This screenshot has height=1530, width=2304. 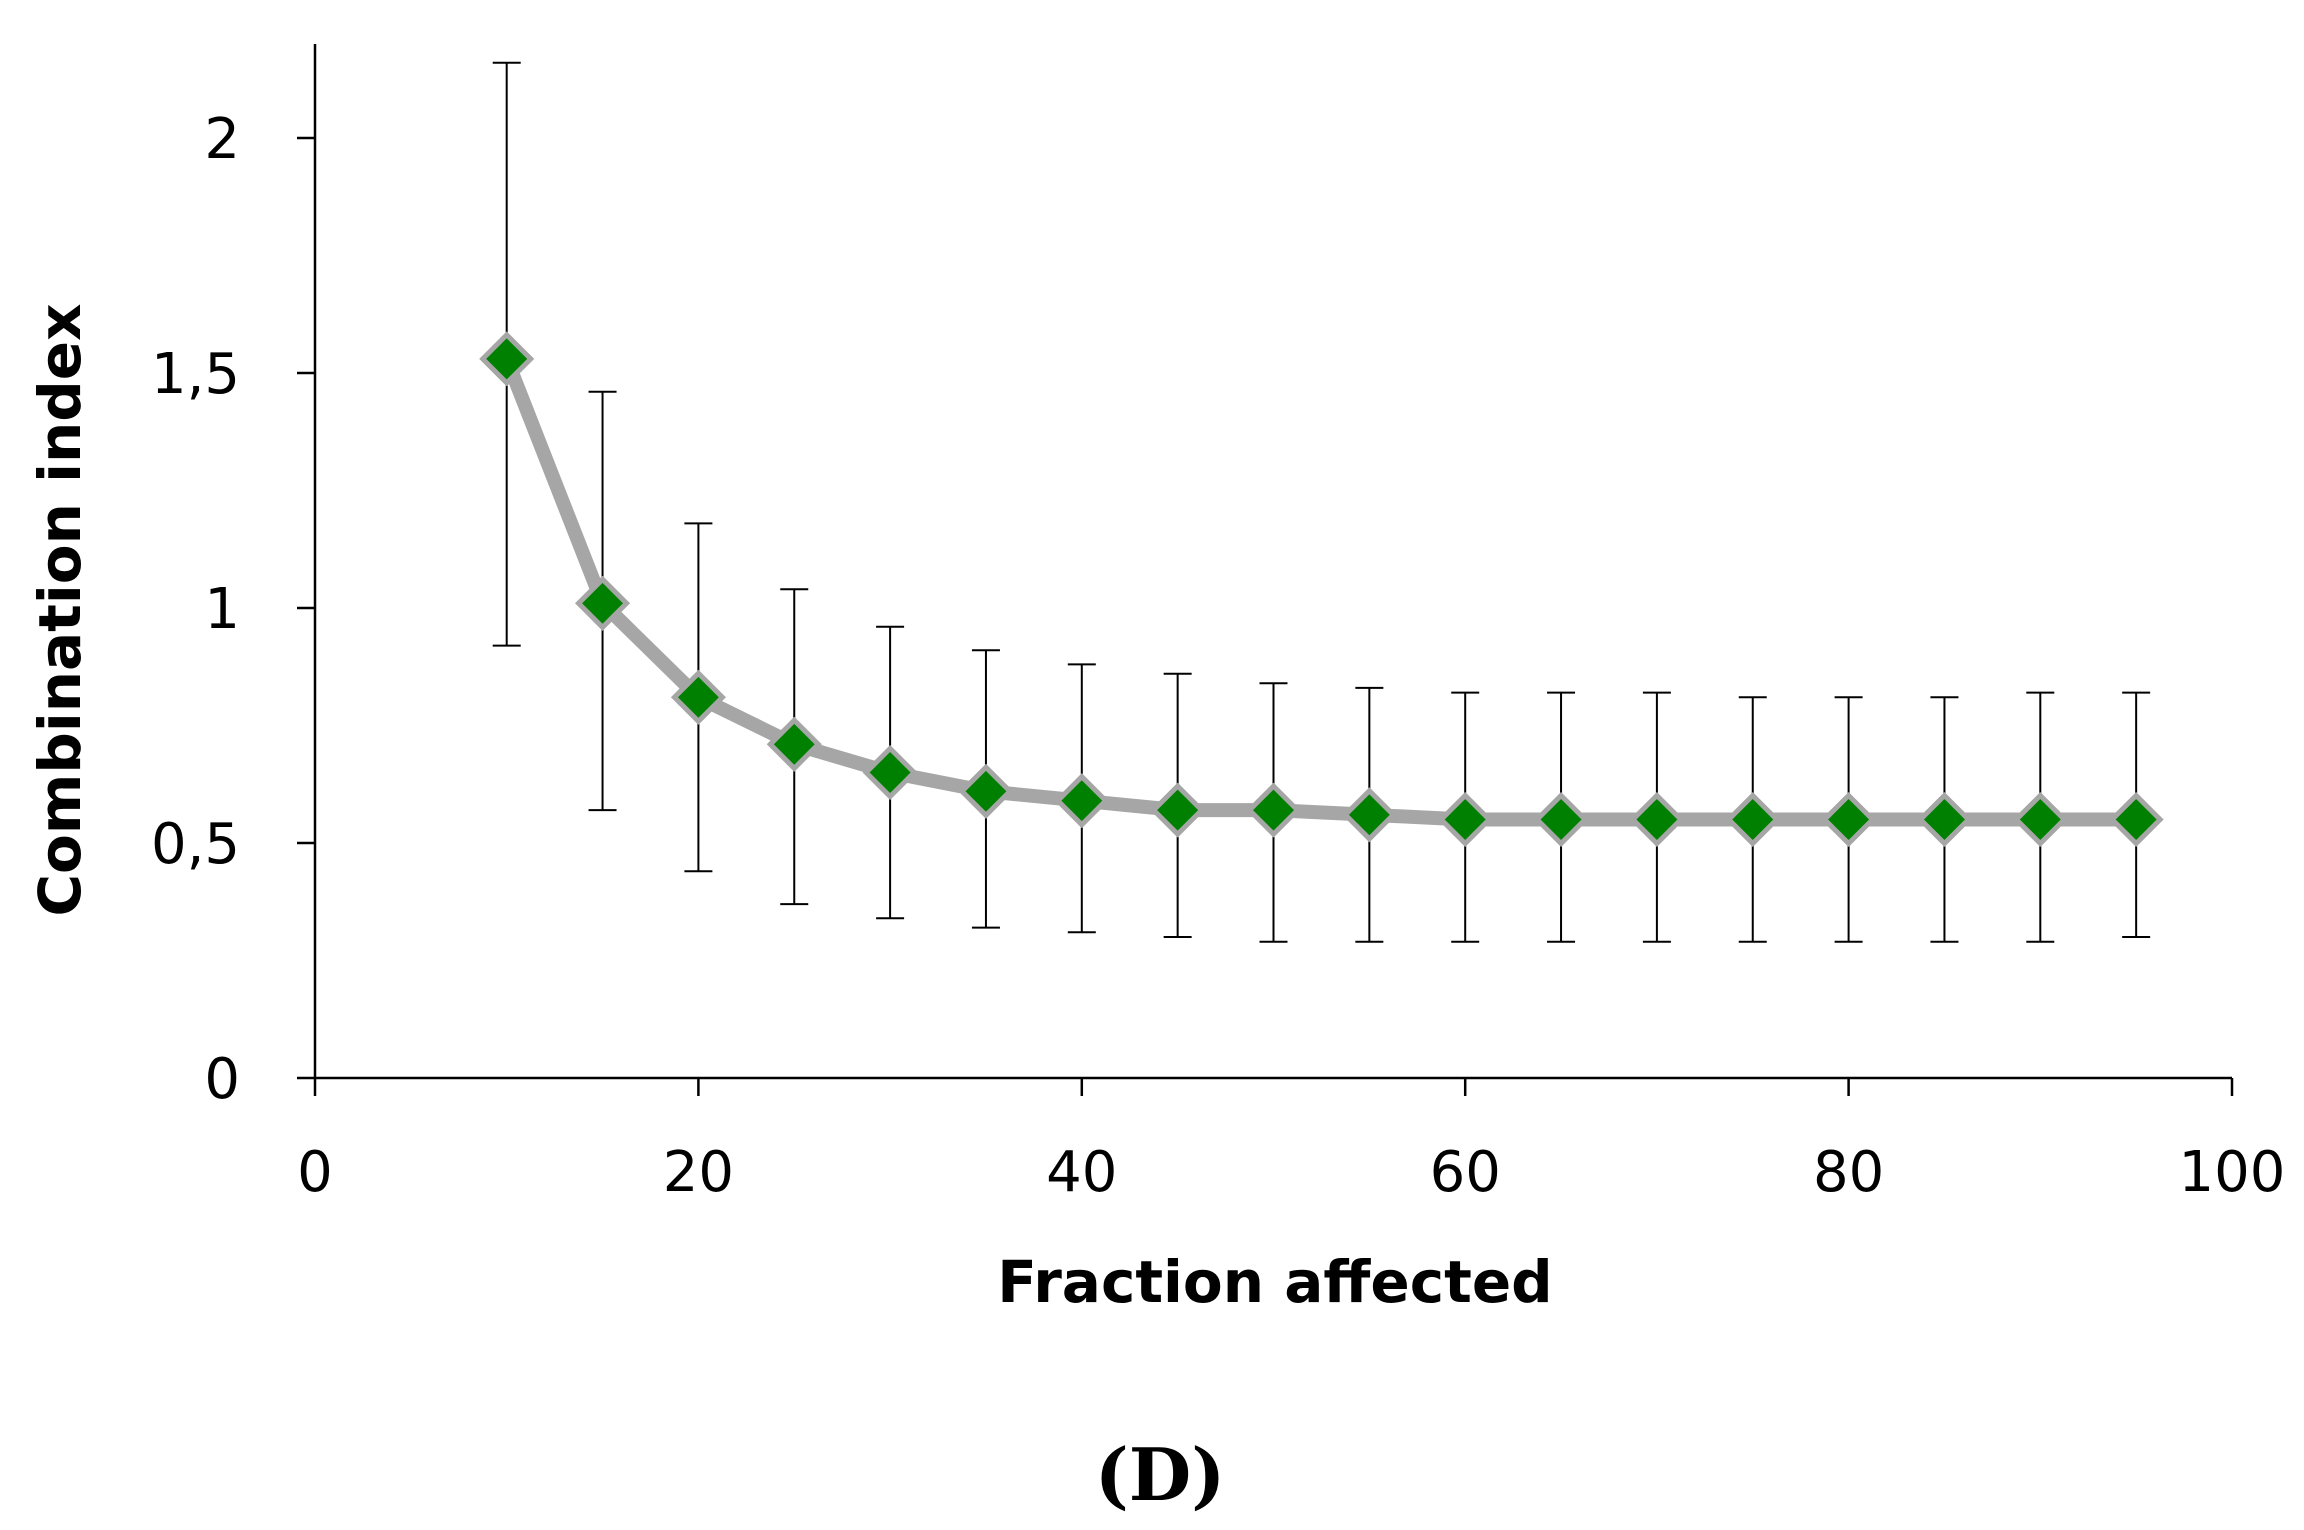 What do you see at coordinates (60, 609) in the screenshot?
I see `y-axis-title: Combination index` at bounding box center [60, 609].